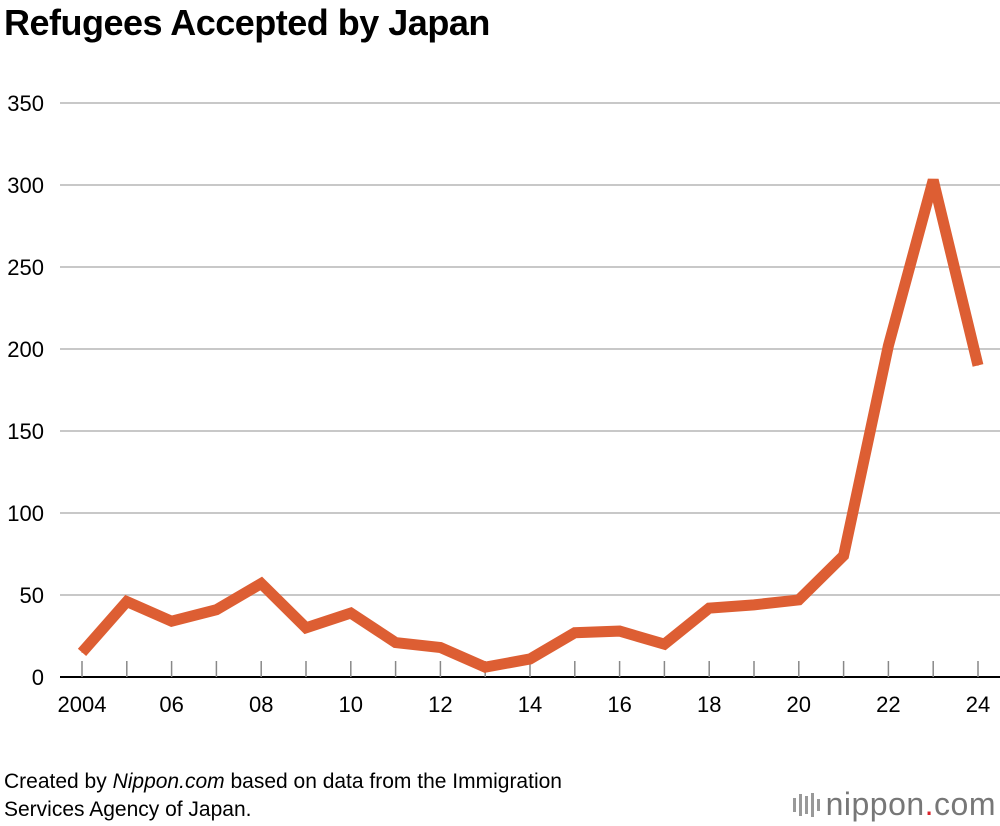 This screenshot has height=826, width=1000. I want to click on x-tick-label: 08, so click(261, 704).